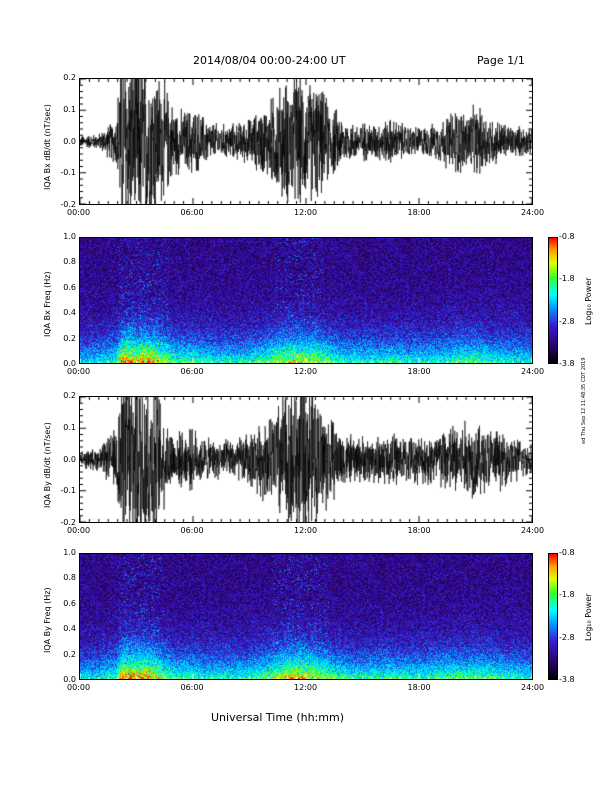 This screenshot has height=792, width=612. Describe the element at coordinates (277, 717) in the screenshot. I see `x-axis-label: Universal Time (hh:mm)` at that location.